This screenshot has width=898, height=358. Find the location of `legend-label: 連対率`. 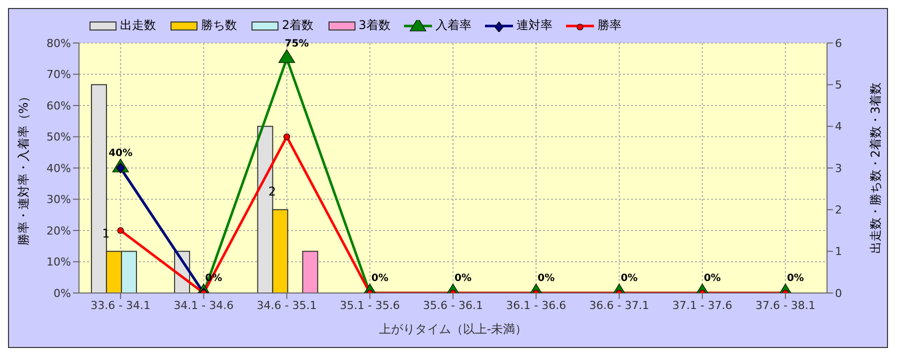

legend-label: 連対率 is located at coordinates (534, 25).